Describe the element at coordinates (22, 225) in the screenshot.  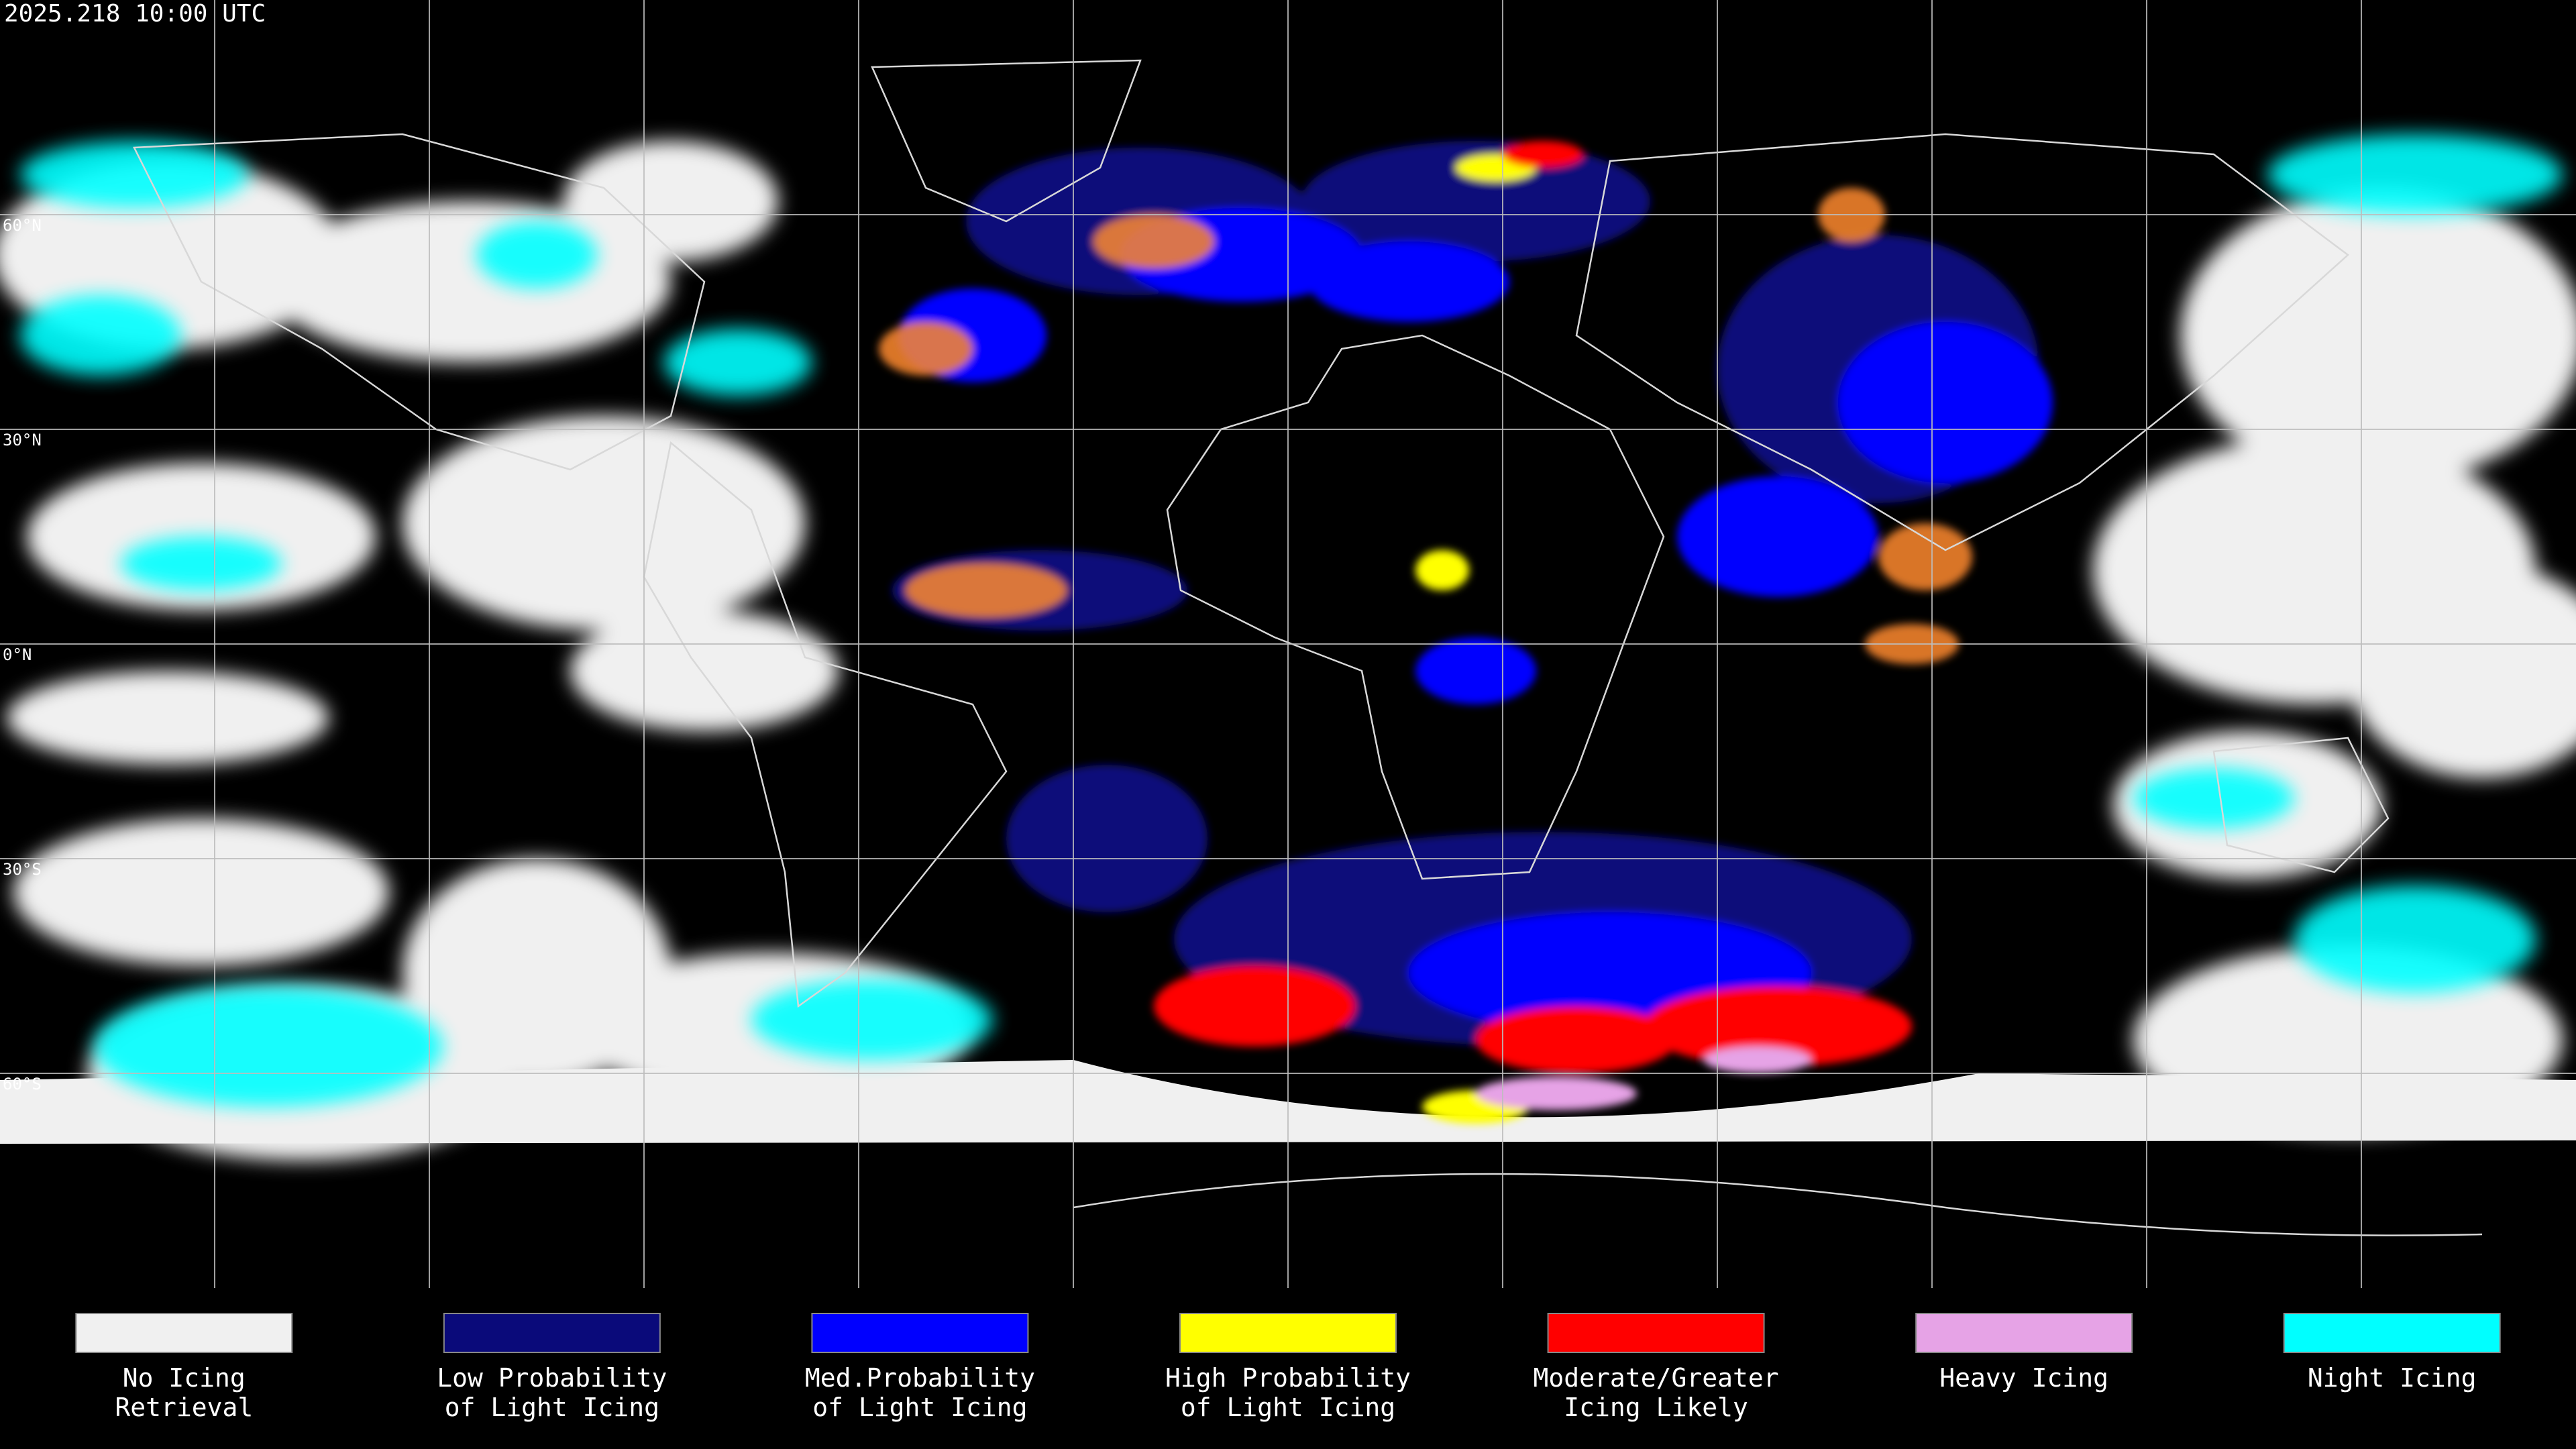
I see `latitude-label: 60°N` at that location.